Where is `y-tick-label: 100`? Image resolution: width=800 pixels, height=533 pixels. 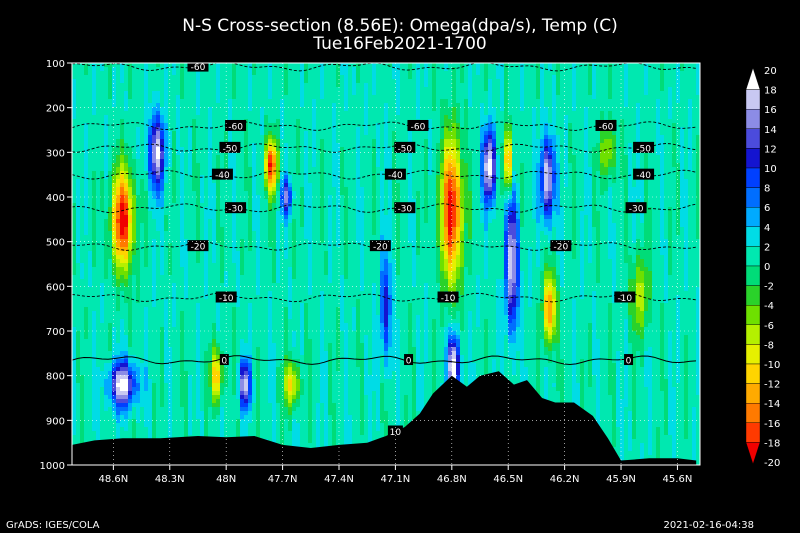
y-tick-label: 100 is located at coordinates (55, 64).